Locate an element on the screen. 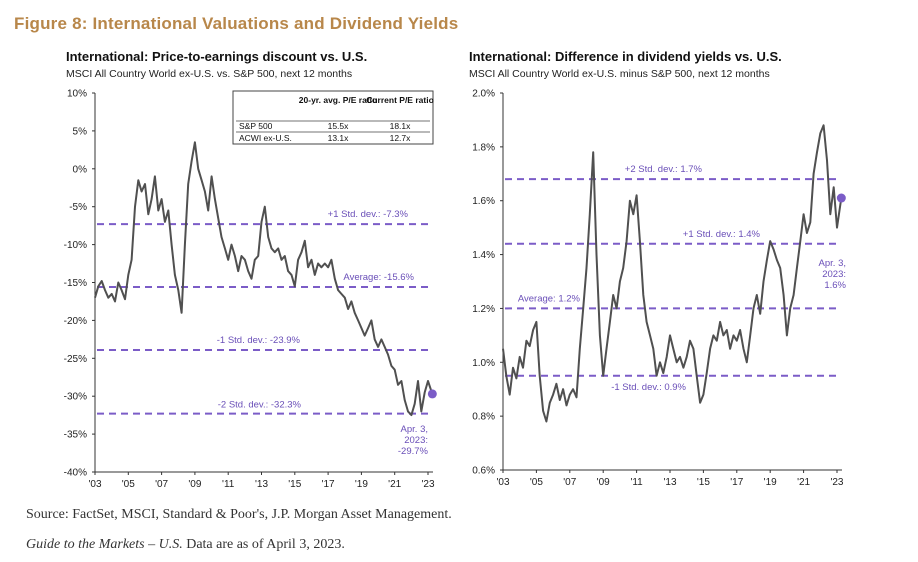  y-tick-label: 1.0% is located at coordinates (483, 363).